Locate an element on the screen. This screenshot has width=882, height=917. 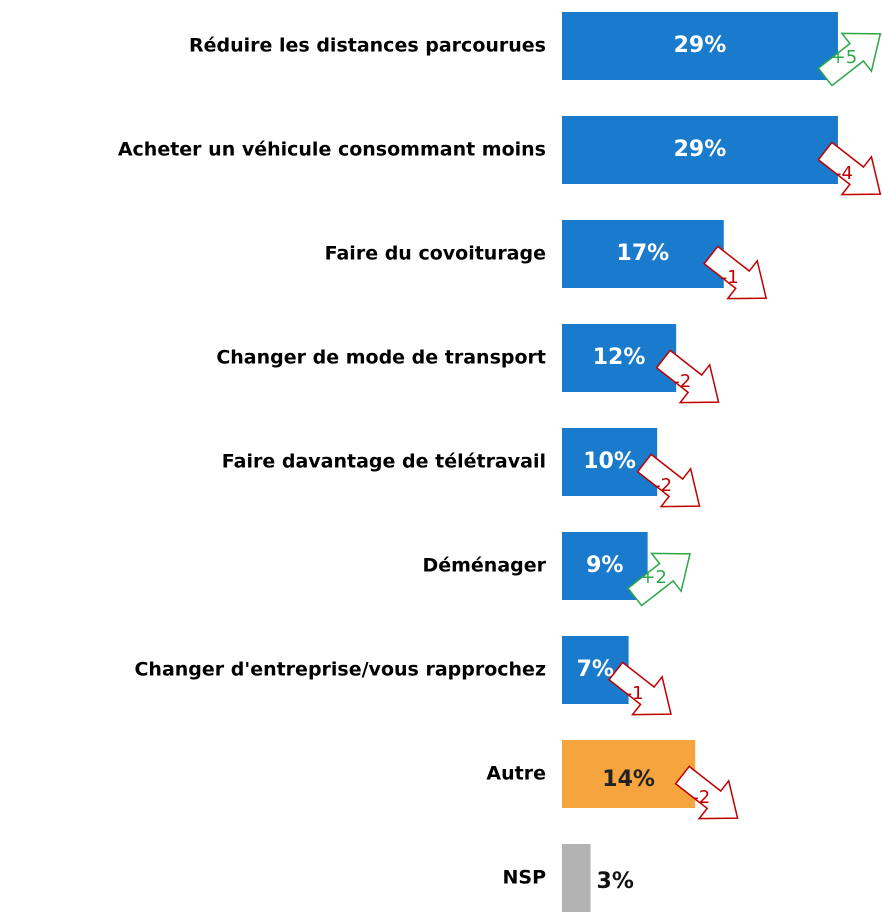
category-label: Acheter un véhicule consommant moins is located at coordinates (332, 150).